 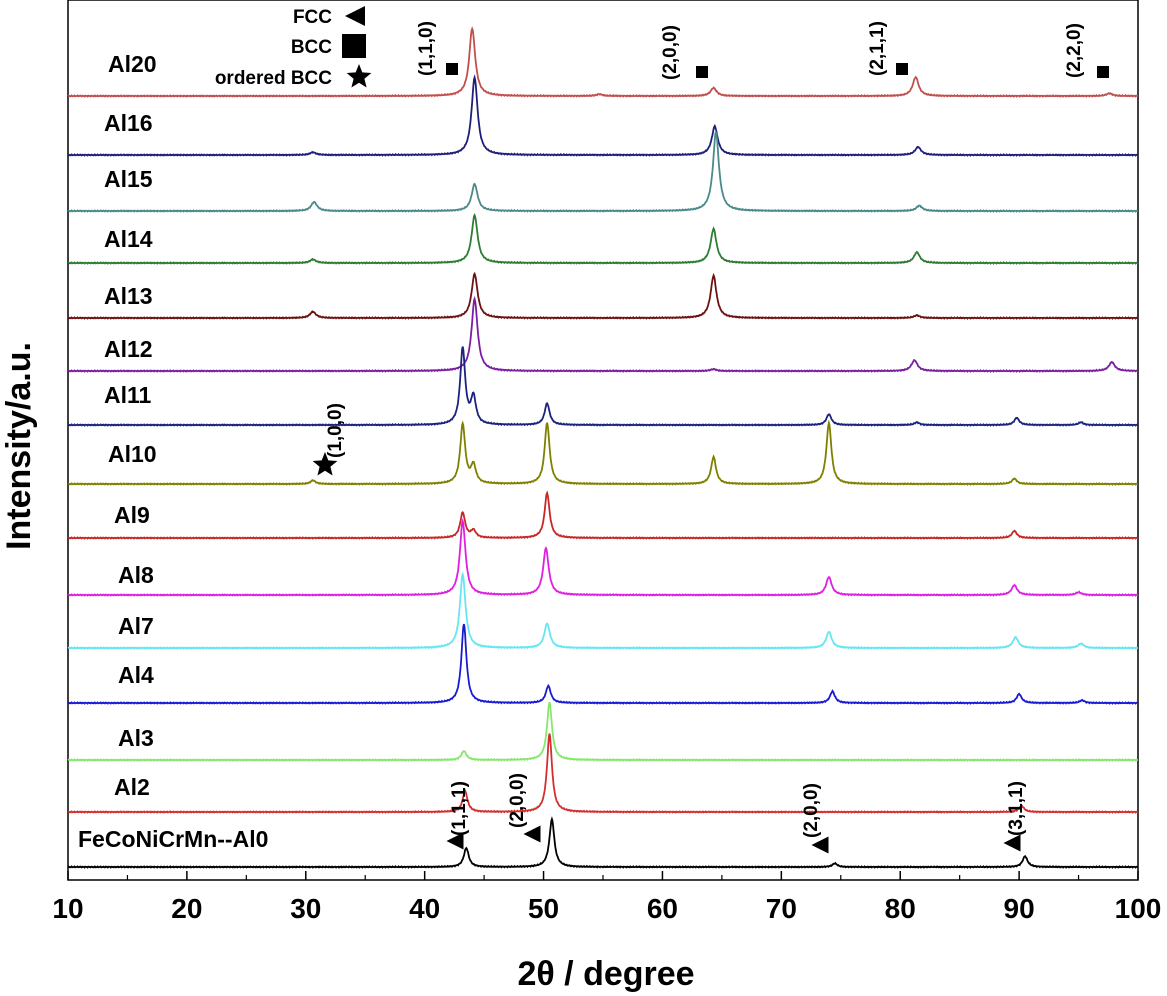 What do you see at coordinates (273, 78) in the screenshot?
I see `legend-label: ordered BCC` at bounding box center [273, 78].